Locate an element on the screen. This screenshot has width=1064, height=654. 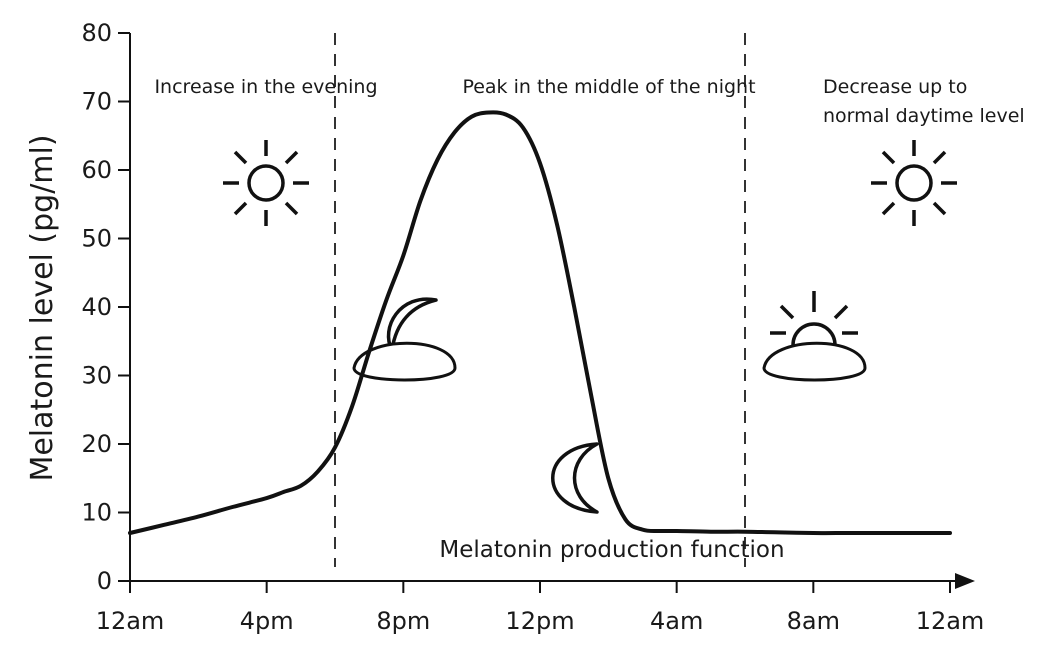
crescent-moon-icon is located at coordinates (575, 478).